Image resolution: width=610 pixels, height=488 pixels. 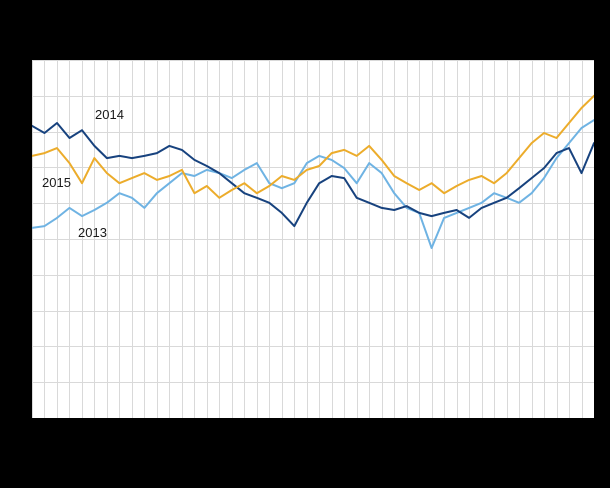 What do you see at coordinates (109, 114) in the screenshot?
I see `series-label-2014: 2014` at bounding box center [109, 114].